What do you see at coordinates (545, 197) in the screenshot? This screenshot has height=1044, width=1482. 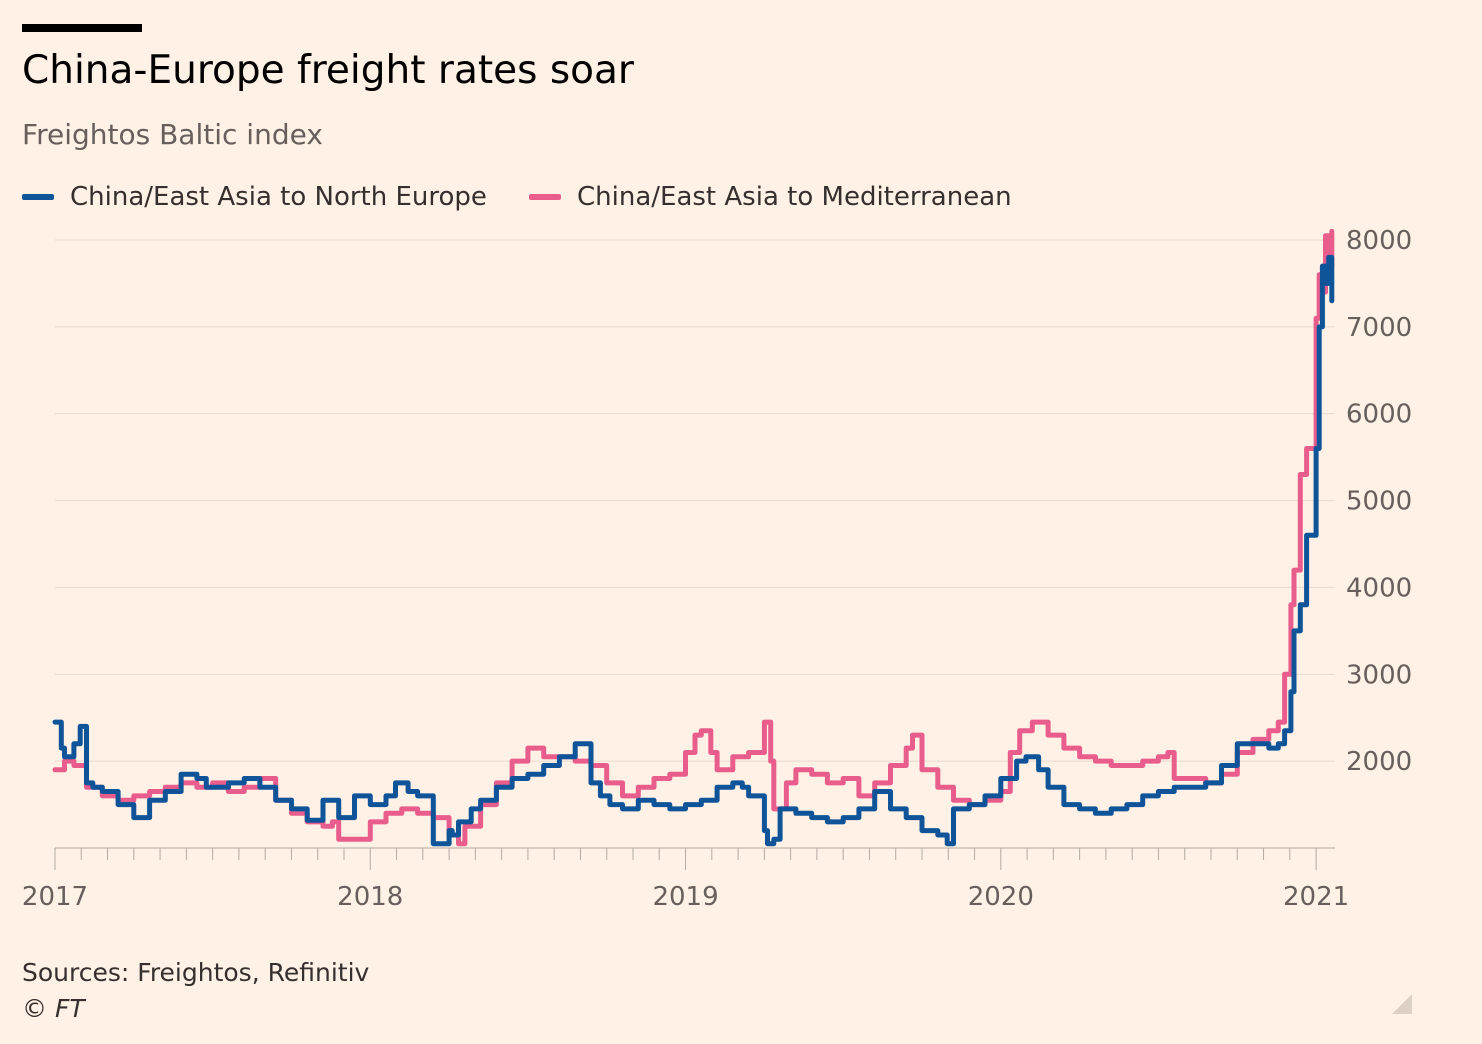 I see `legend-swatch-mediterranean` at bounding box center [545, 197].